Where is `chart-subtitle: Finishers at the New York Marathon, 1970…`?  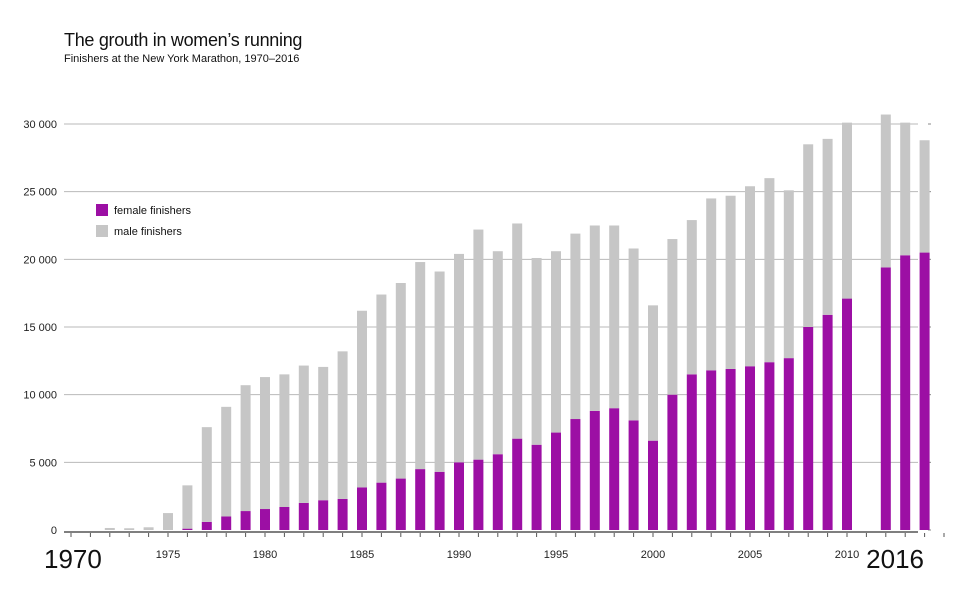 chart-subtitle: Finishers at the New York Marathon, 1970… is located at coordinates (182, 59).